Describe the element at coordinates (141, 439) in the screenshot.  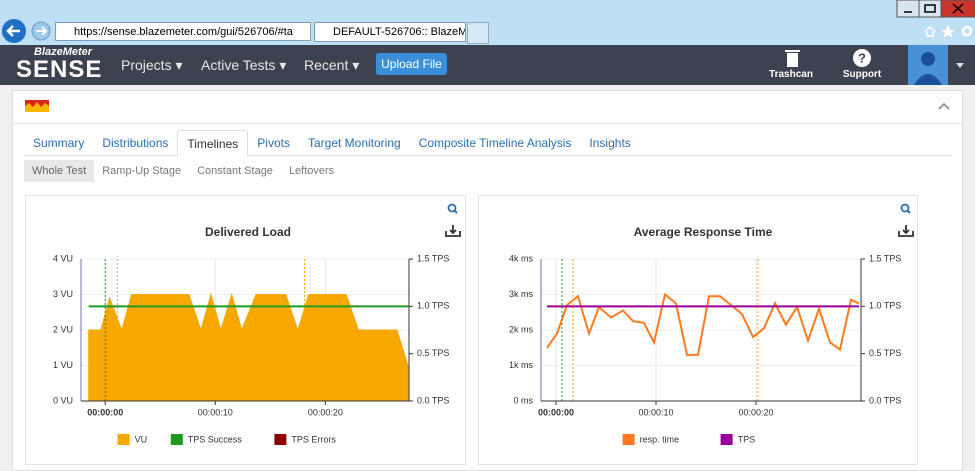
I see `legend-label: VU` at that location.